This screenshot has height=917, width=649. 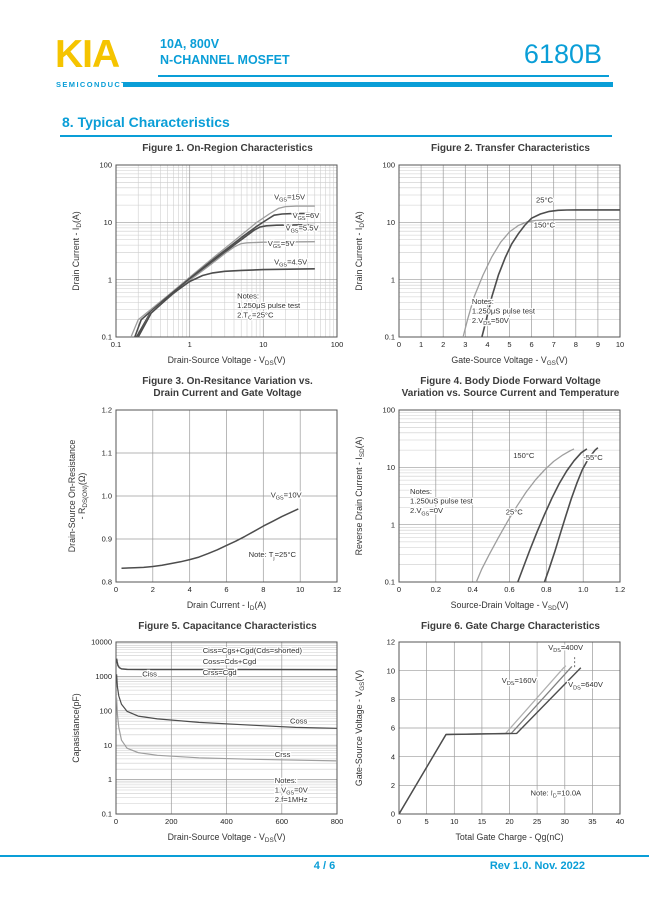 What do you see at coordinates (510, 606) in the screenshot?
I see `figure-4-xlabel: Source-Drain Voltage - VSD(V)` at bounding box center [510, 606].